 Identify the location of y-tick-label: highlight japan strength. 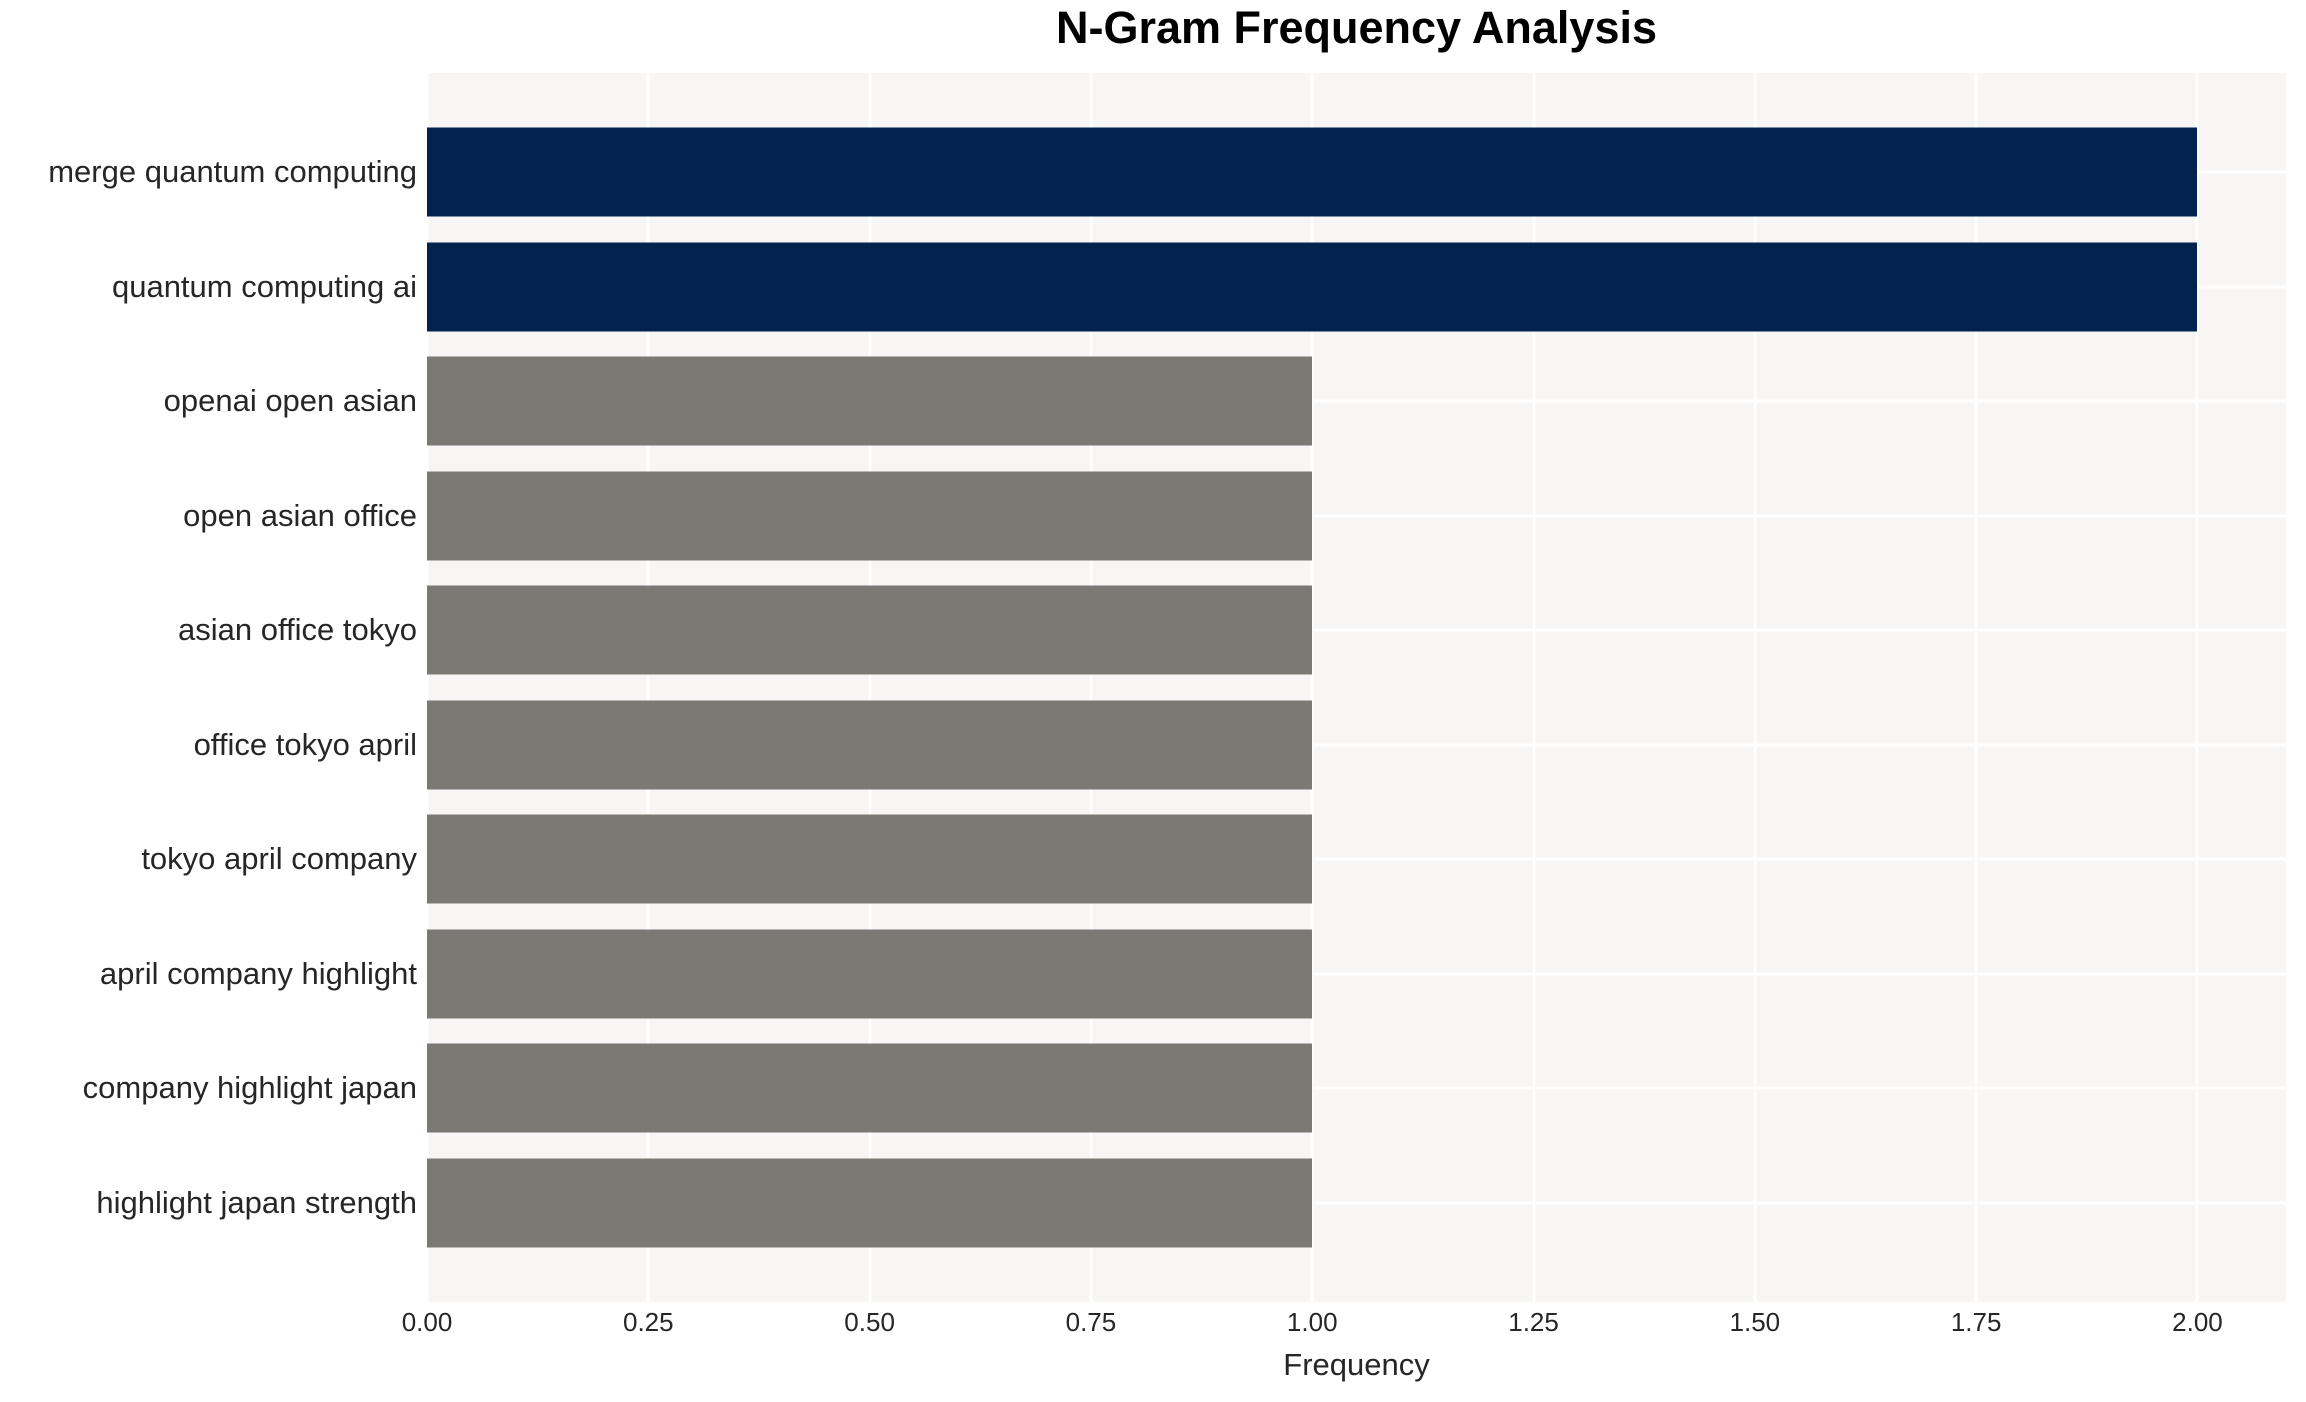
(256, 1202).